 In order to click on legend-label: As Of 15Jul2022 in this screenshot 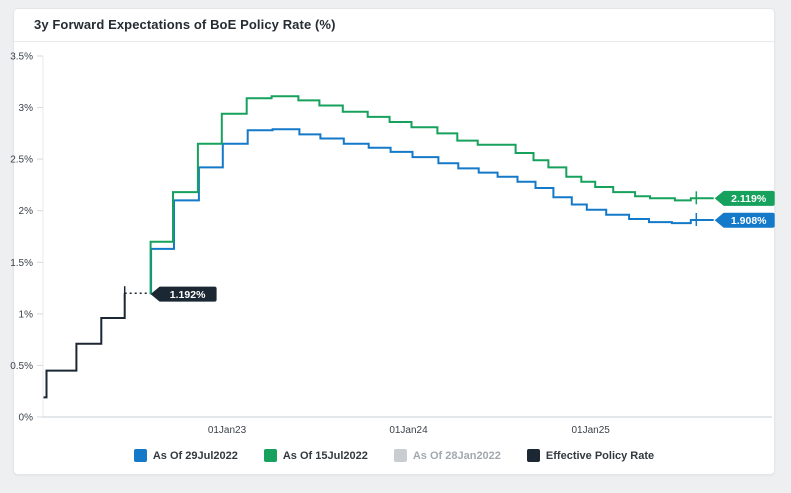, I will do `click(325, 455)`.